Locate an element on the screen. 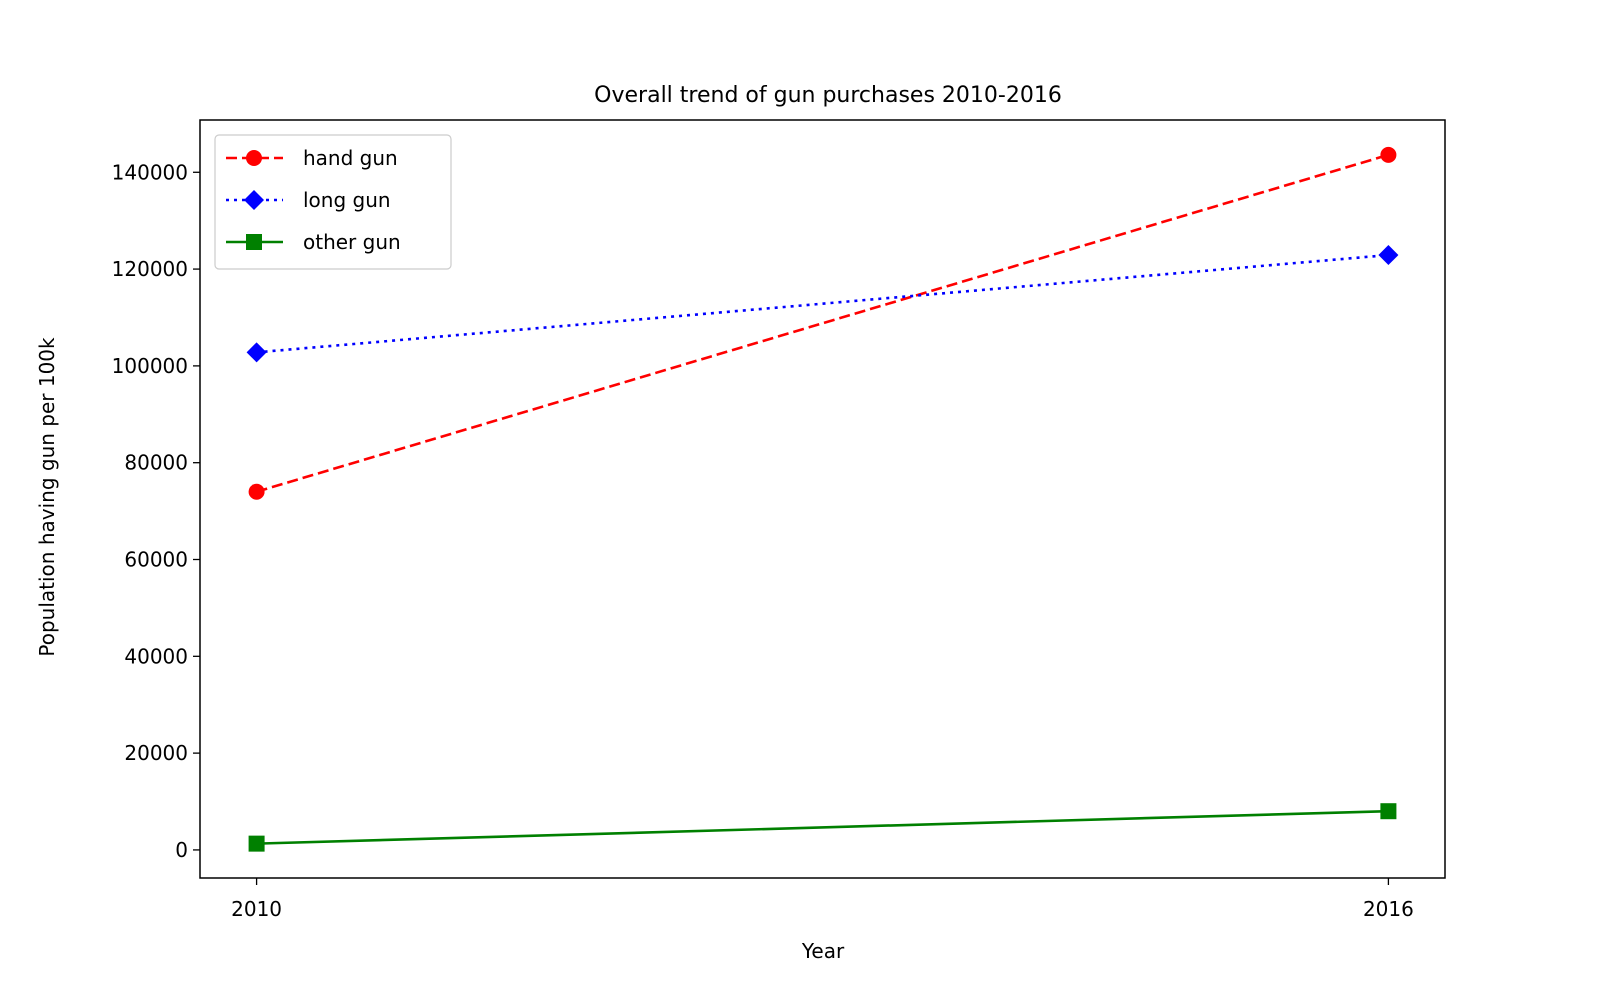 This screenshot has width=1600, height=1000. x-tick-label: 2010 is located at coordinates (256, 909).